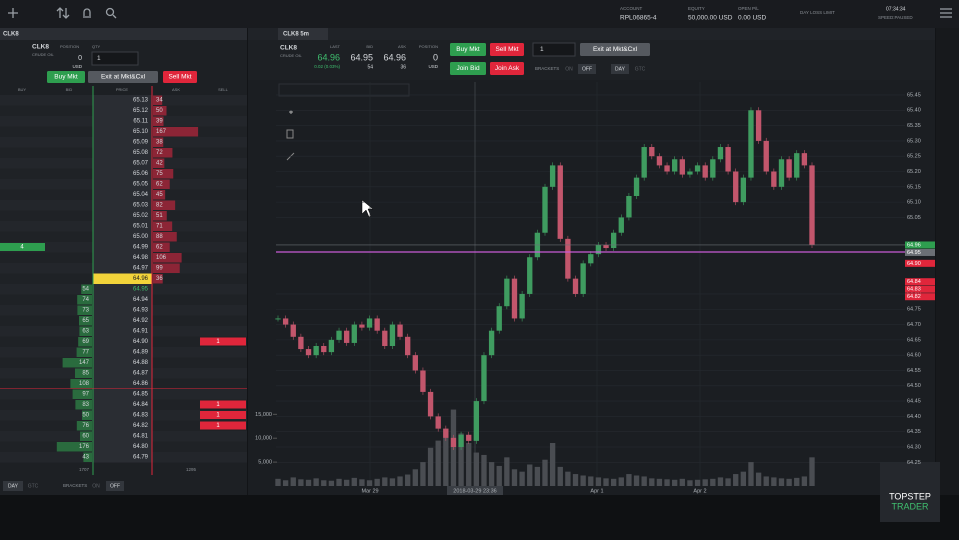  I want to click on chart-buy-button, so click(468, 49).